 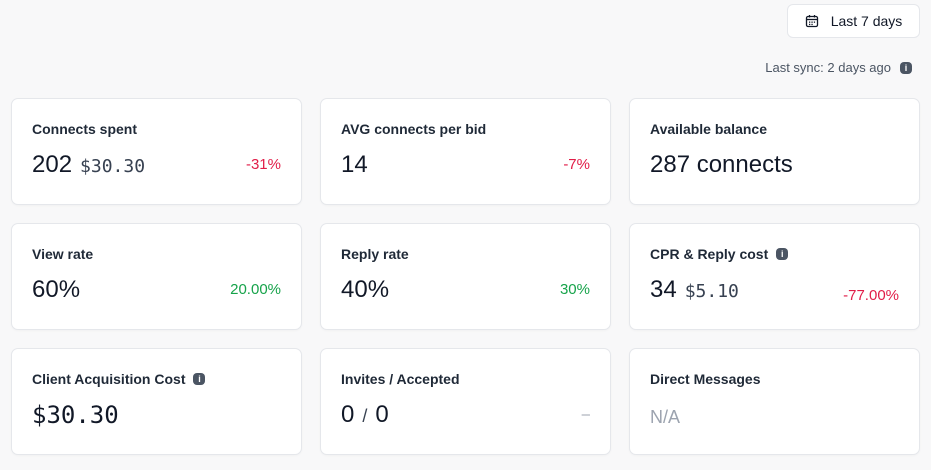 I want to click on card-value: 60%, so click(x=56, y=290).